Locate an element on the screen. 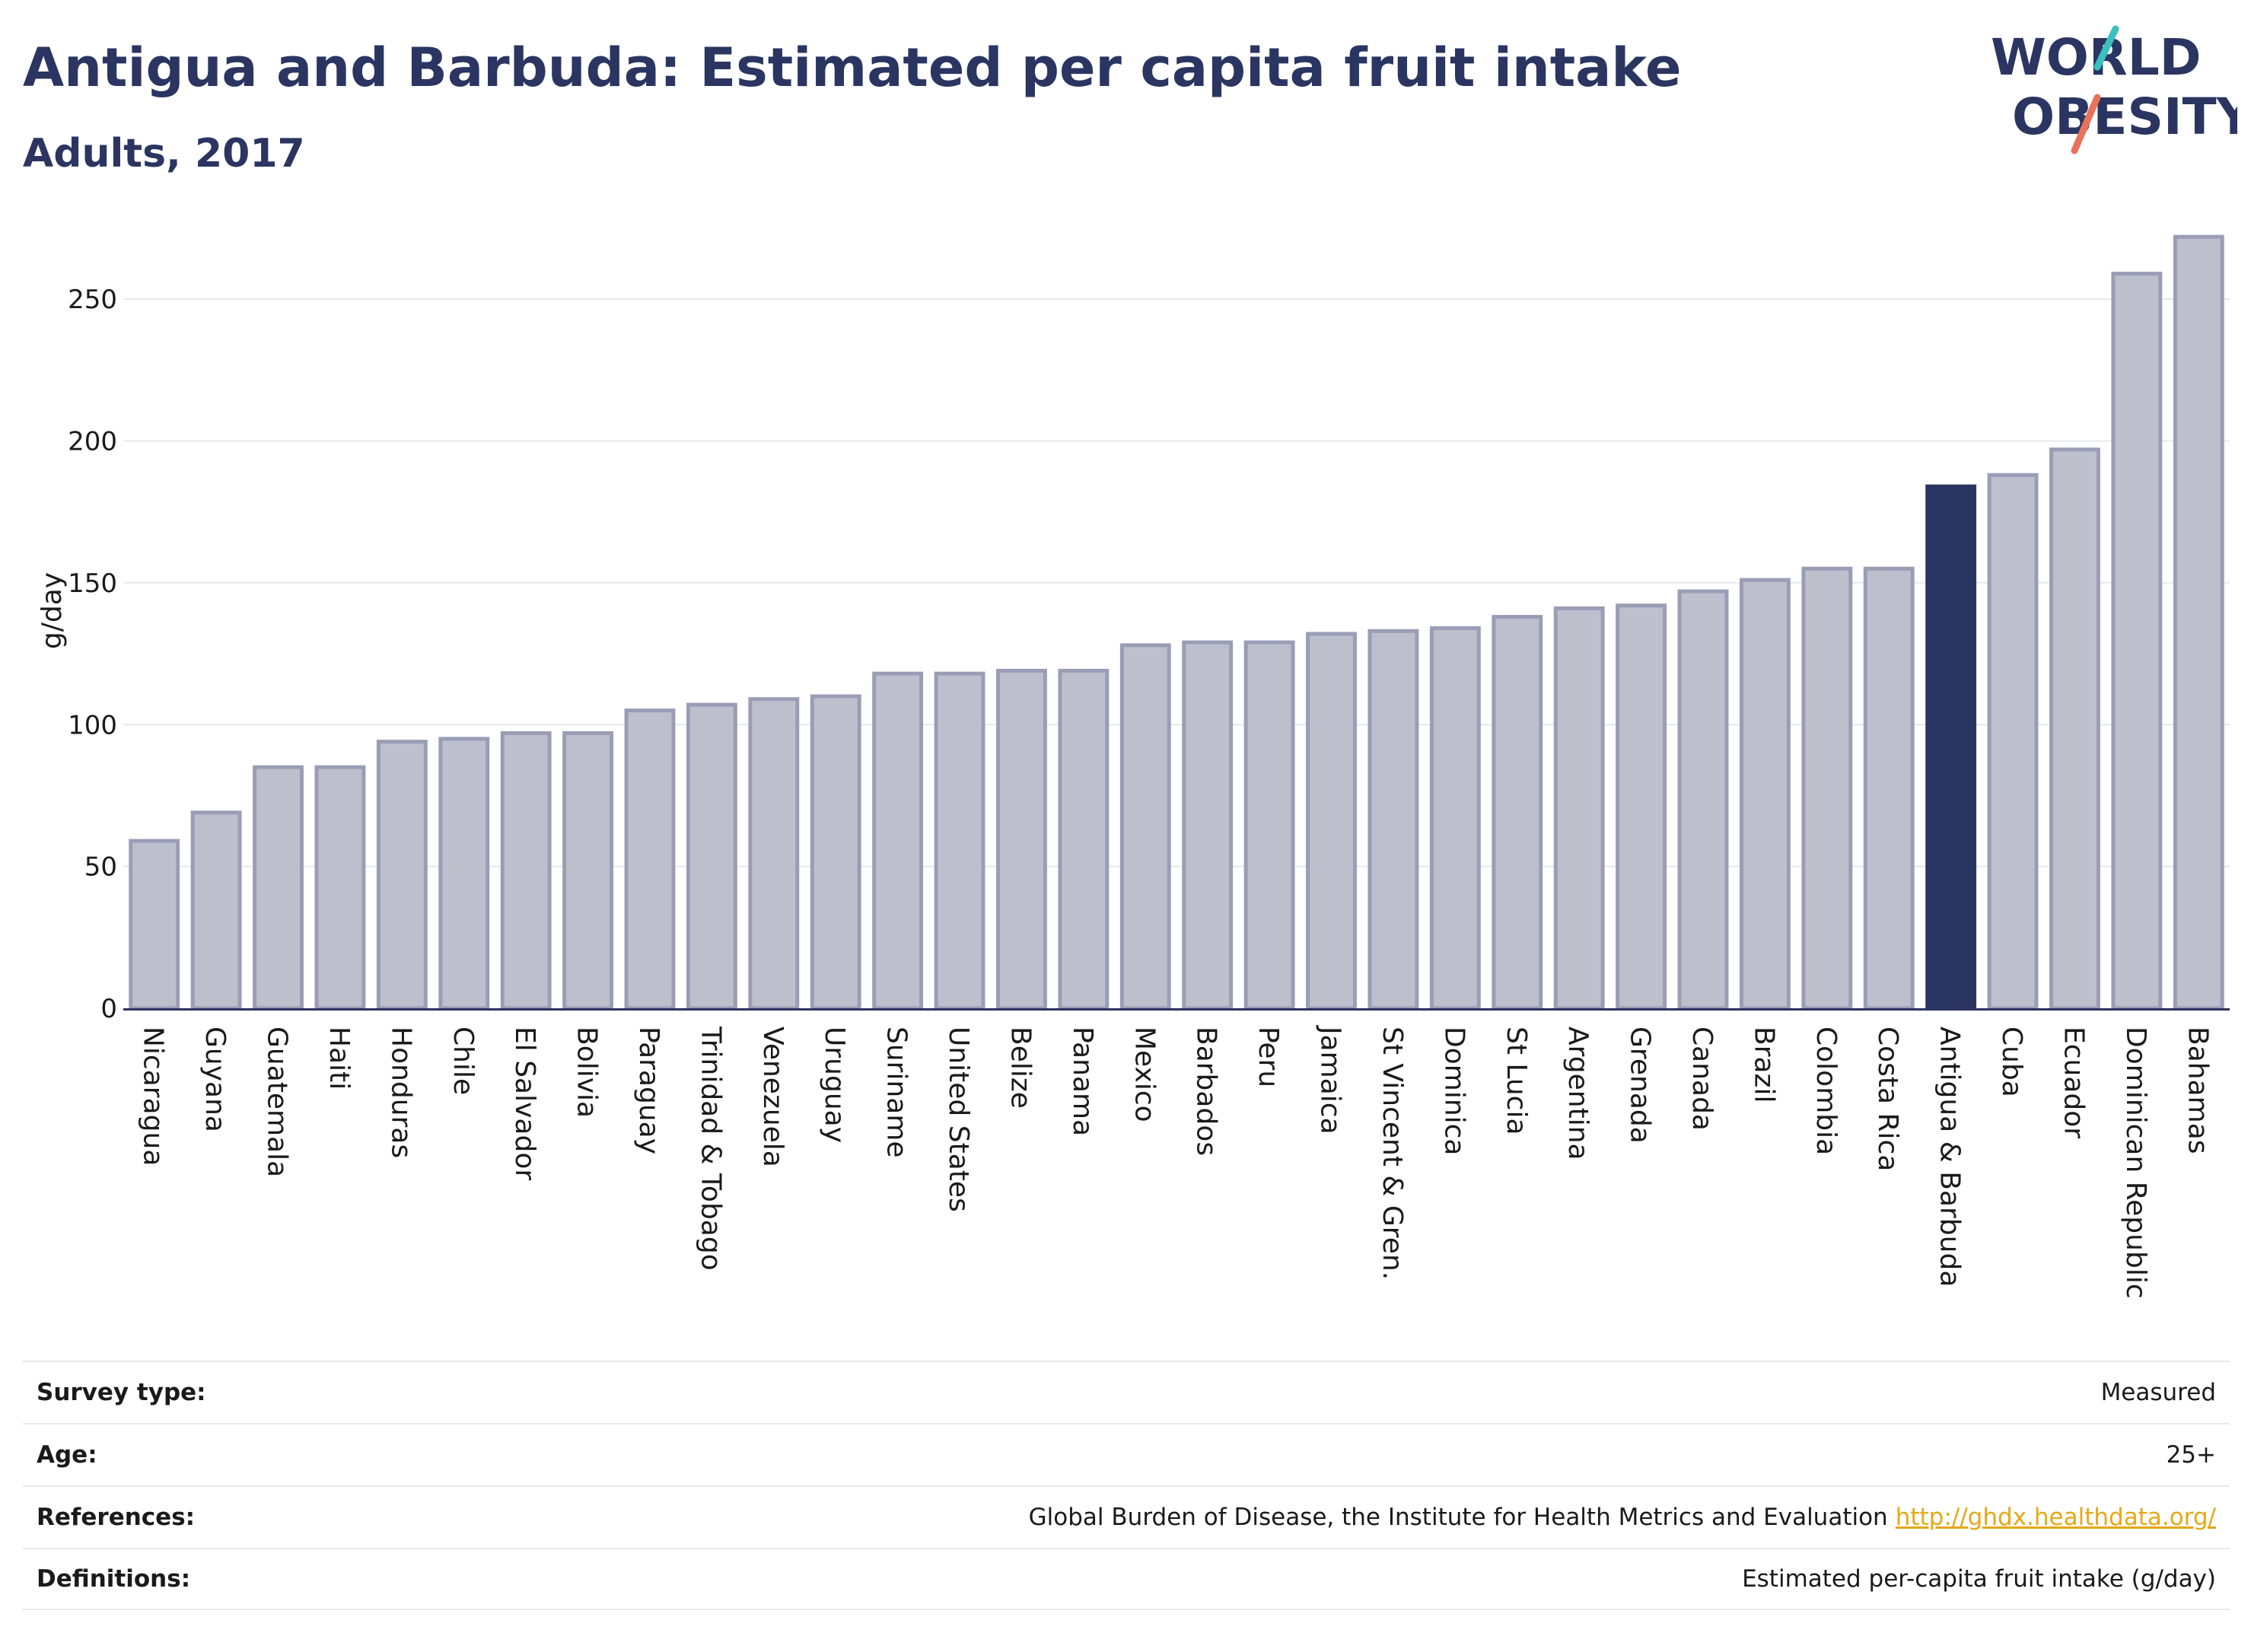 The width and height of the screenshot is (2251, 1652). bar-argentina is located at coordinates (1579, 808).